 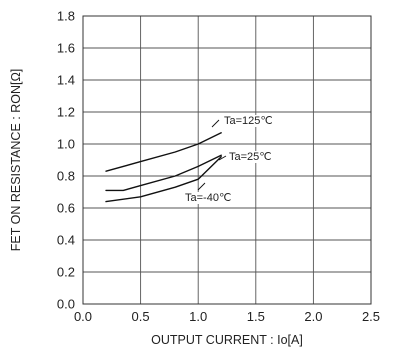 What do you see at coordinates (66, 112) in the screenshot?
I see `y-tick-label: 1.2` at bounding box center [66, 112].